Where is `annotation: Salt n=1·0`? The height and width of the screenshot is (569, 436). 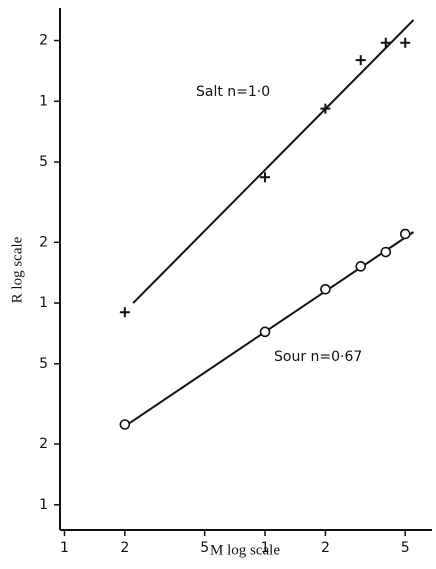
annotation: Salt n=1·0 is located at coordinates (233, 92).